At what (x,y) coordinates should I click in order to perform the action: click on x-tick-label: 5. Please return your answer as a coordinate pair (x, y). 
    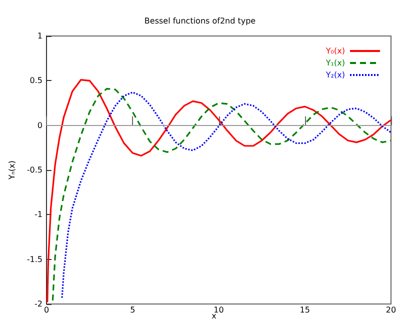
    Looking at the image, I should click on (133, 310).